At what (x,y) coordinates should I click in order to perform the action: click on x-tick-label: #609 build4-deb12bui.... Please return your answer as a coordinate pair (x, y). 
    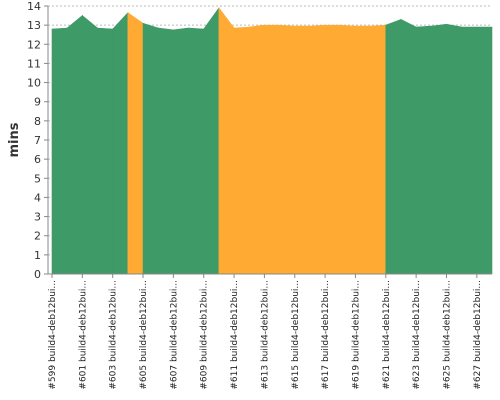
    Looking at the image, I should click on (205, 335).